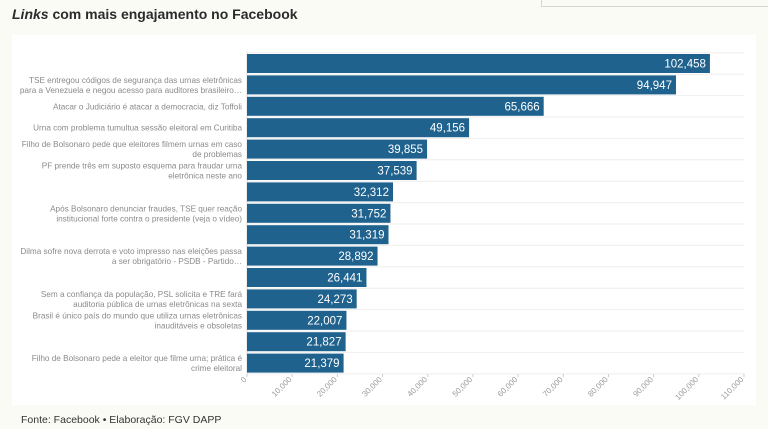 The image size is (768, 429). What do you see at coordinates (198, 325) in the screenshot?
I see `category-label: inauditáveis e obsoletas` at bounding box center [198, 325].